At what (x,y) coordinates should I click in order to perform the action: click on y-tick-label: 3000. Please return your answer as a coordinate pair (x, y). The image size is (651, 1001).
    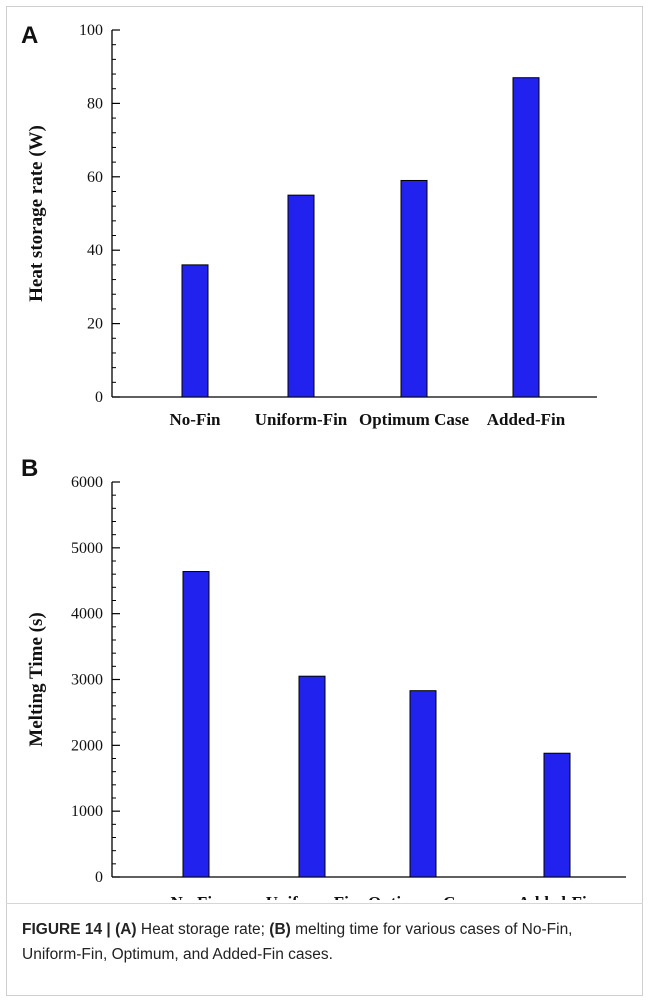
    Looking at the image, I should click on (87, 680).